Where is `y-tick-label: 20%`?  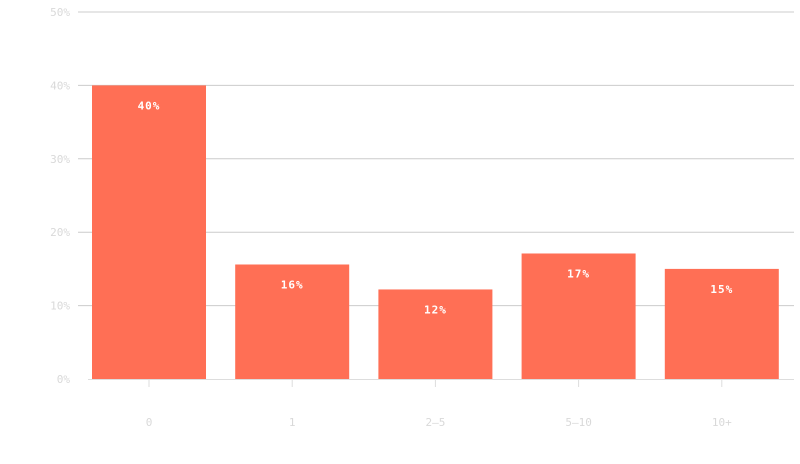 y-tick-label: 20% is located at coordinates (60, 232).